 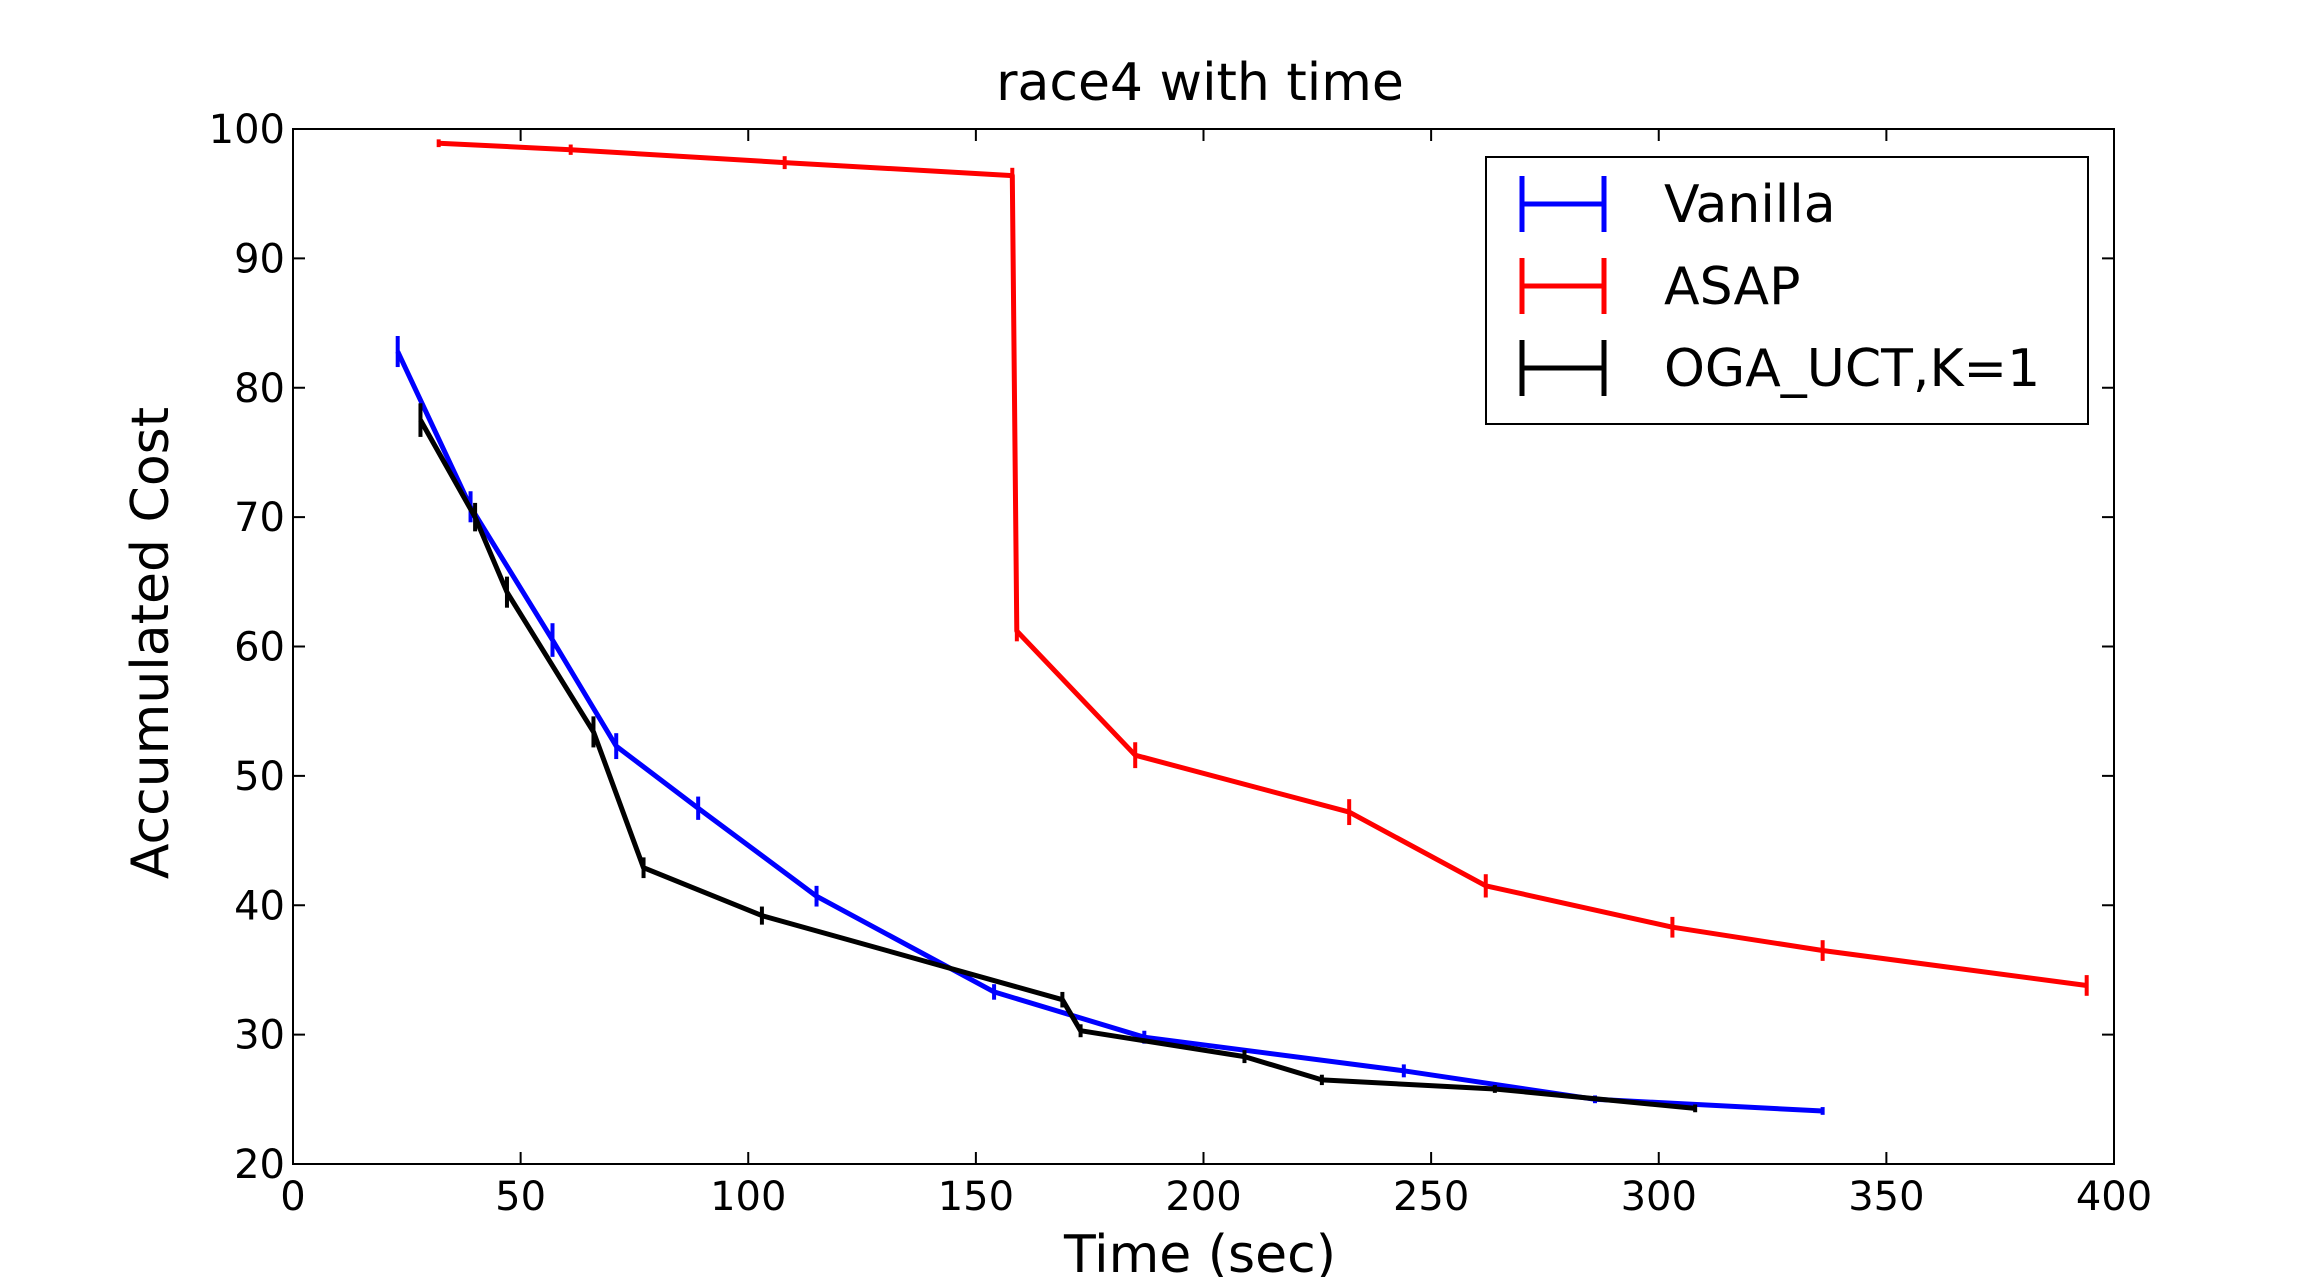 What do you see at coordinates (1732, 287) in the screenshot?
I see `legend-label: ASAP` at bounding box center [1732, 287].